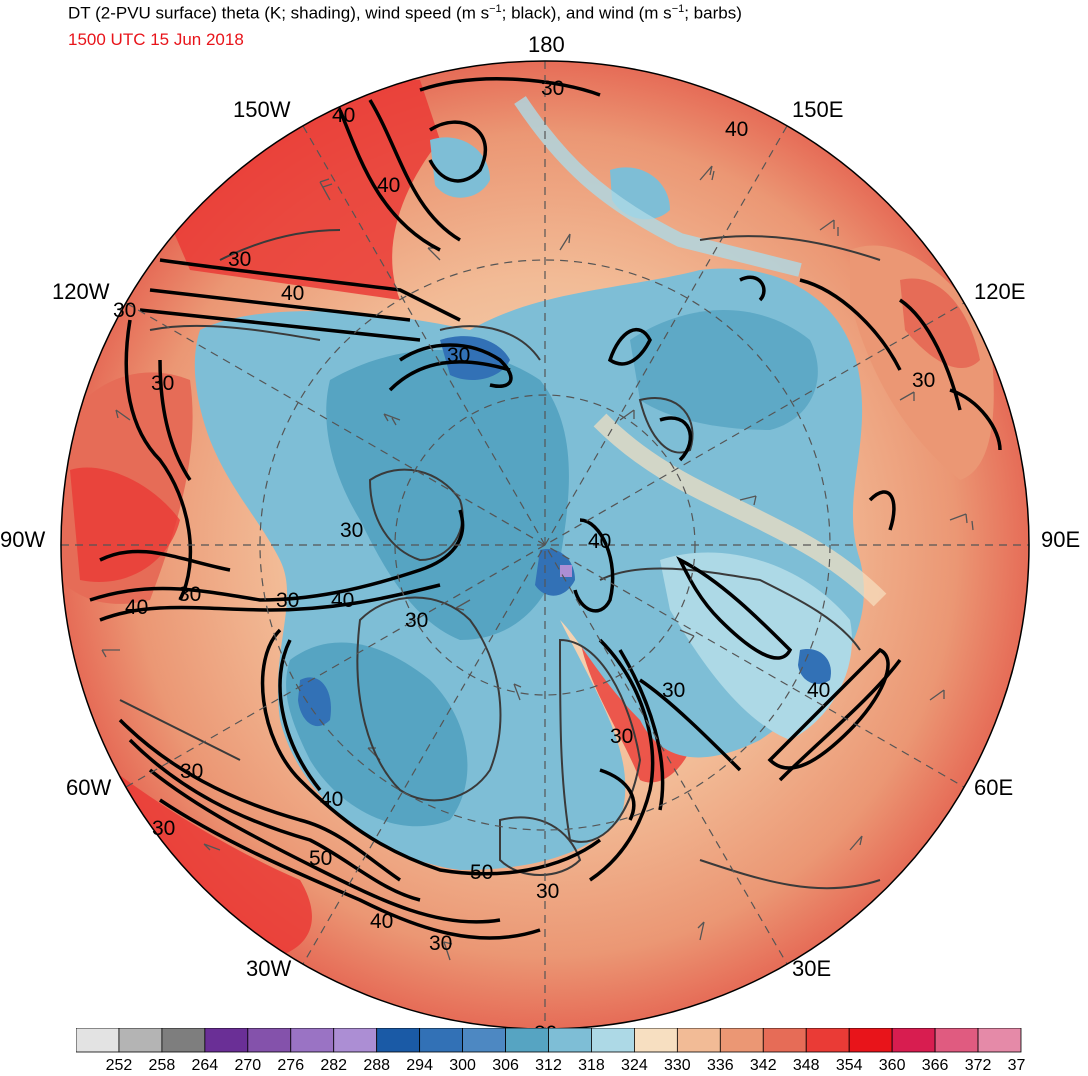  I want to click on theta-shade-asia-cold, so click(724, 370).